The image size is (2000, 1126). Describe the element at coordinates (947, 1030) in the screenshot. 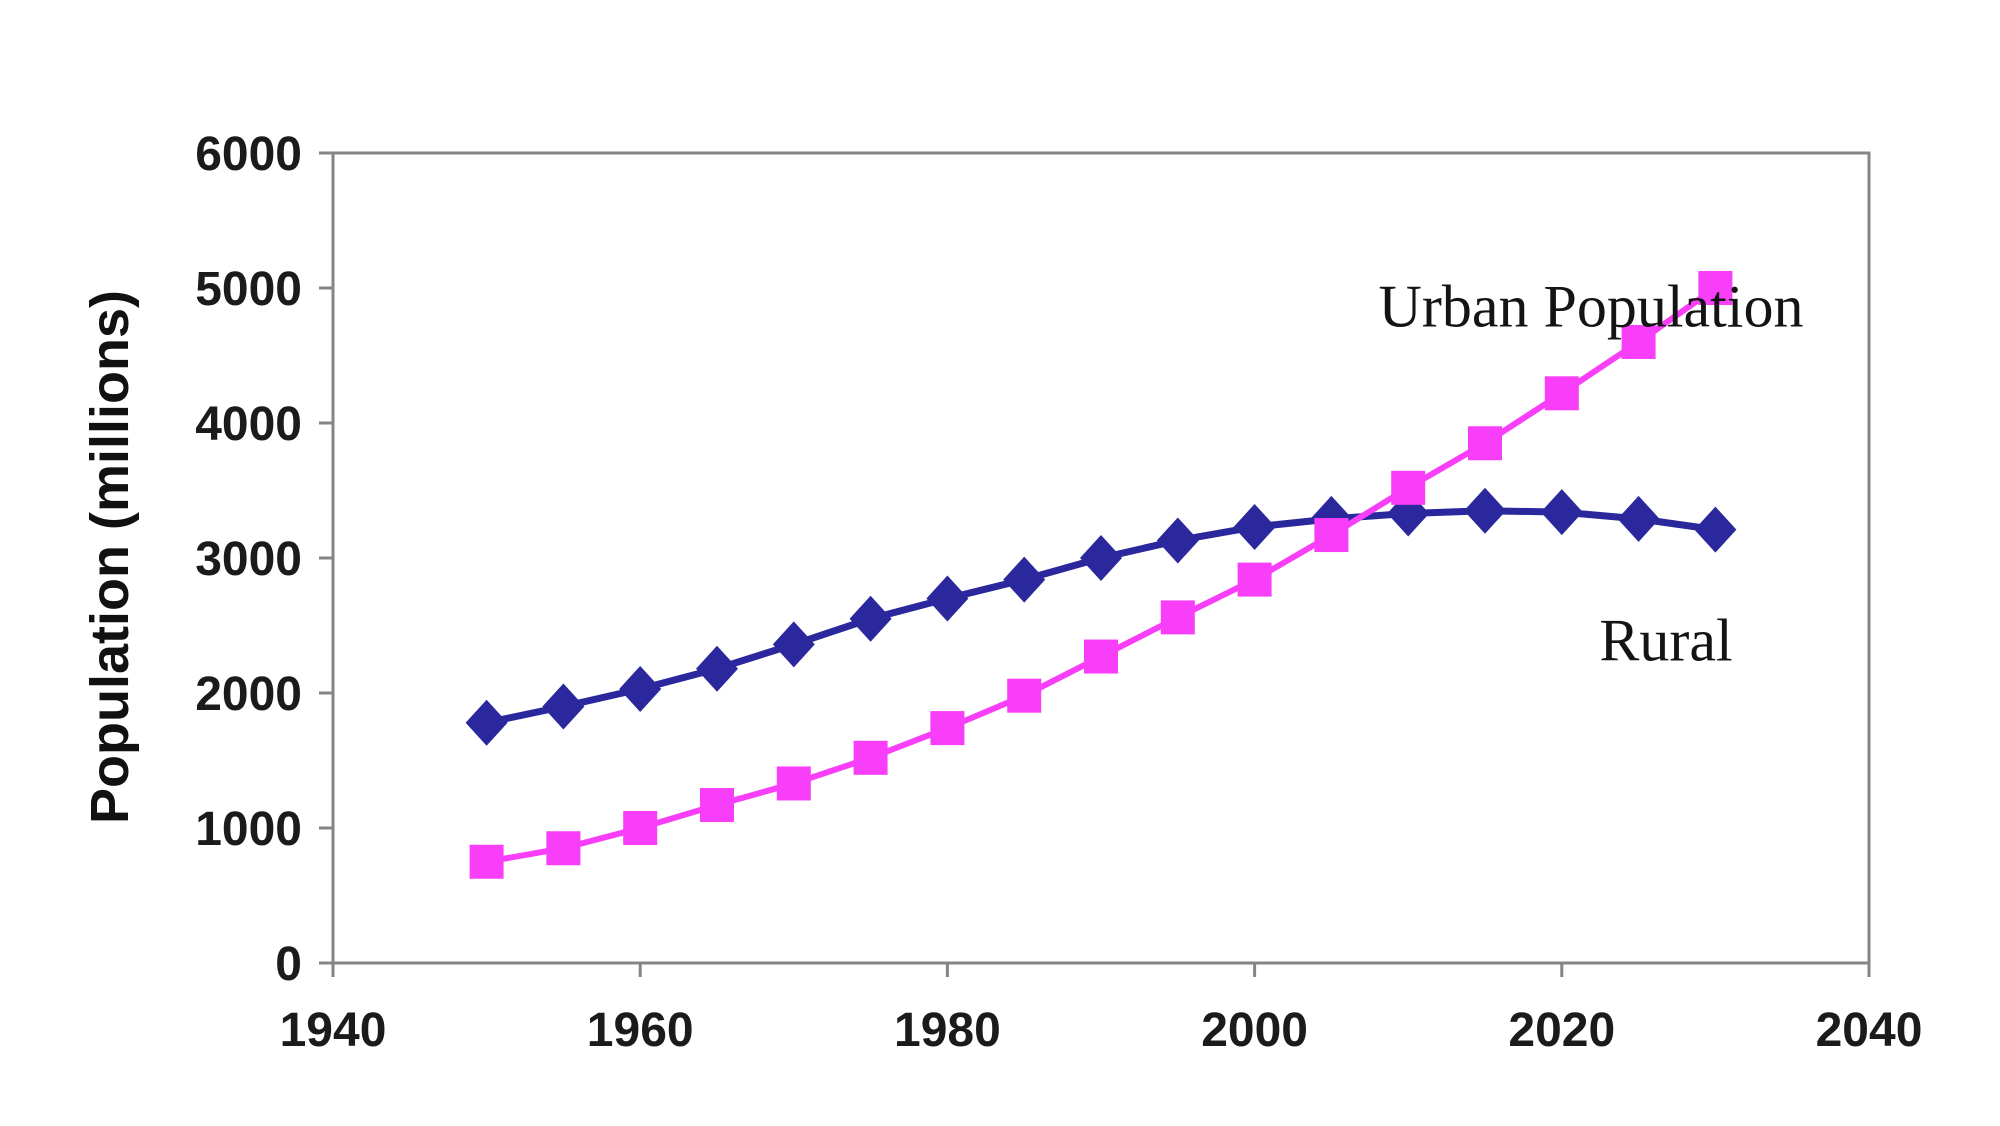

I see `x-tick-label: 1980` at that location.